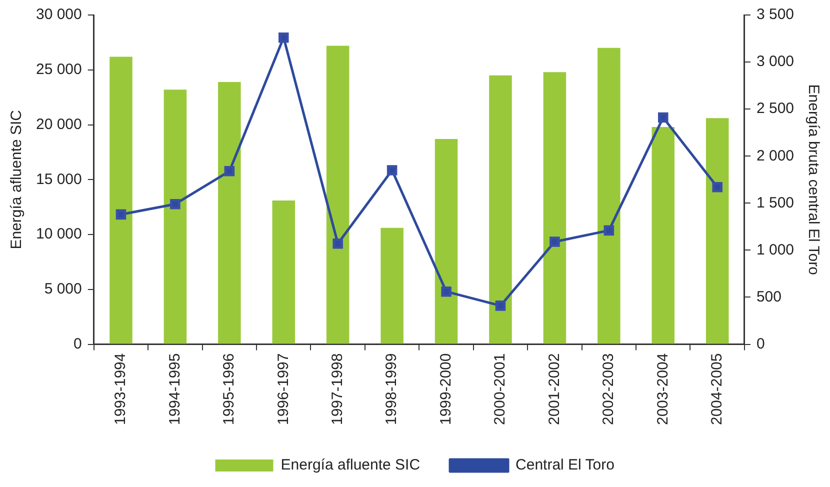 The width and height of the screenshot is (830, 487). Describe the element at coordinates (554, 389) in the screenshot. I see `x-tick-label: 2001-2002` at that location.